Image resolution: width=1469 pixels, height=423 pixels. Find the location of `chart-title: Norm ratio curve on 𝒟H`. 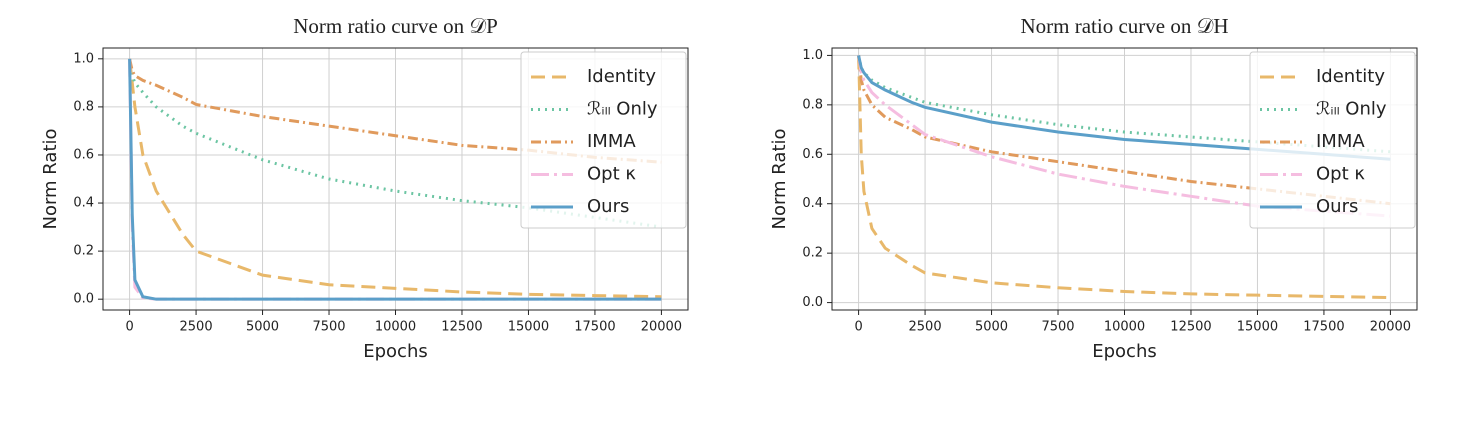

chart-title: Norm ratio curve on 𝒟H is located at coordinates (1124, 26).